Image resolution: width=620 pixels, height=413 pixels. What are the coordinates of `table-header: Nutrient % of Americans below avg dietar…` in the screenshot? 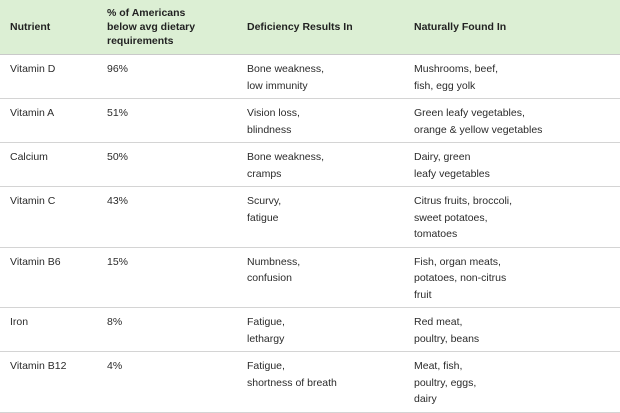 It's located at (310, 27).